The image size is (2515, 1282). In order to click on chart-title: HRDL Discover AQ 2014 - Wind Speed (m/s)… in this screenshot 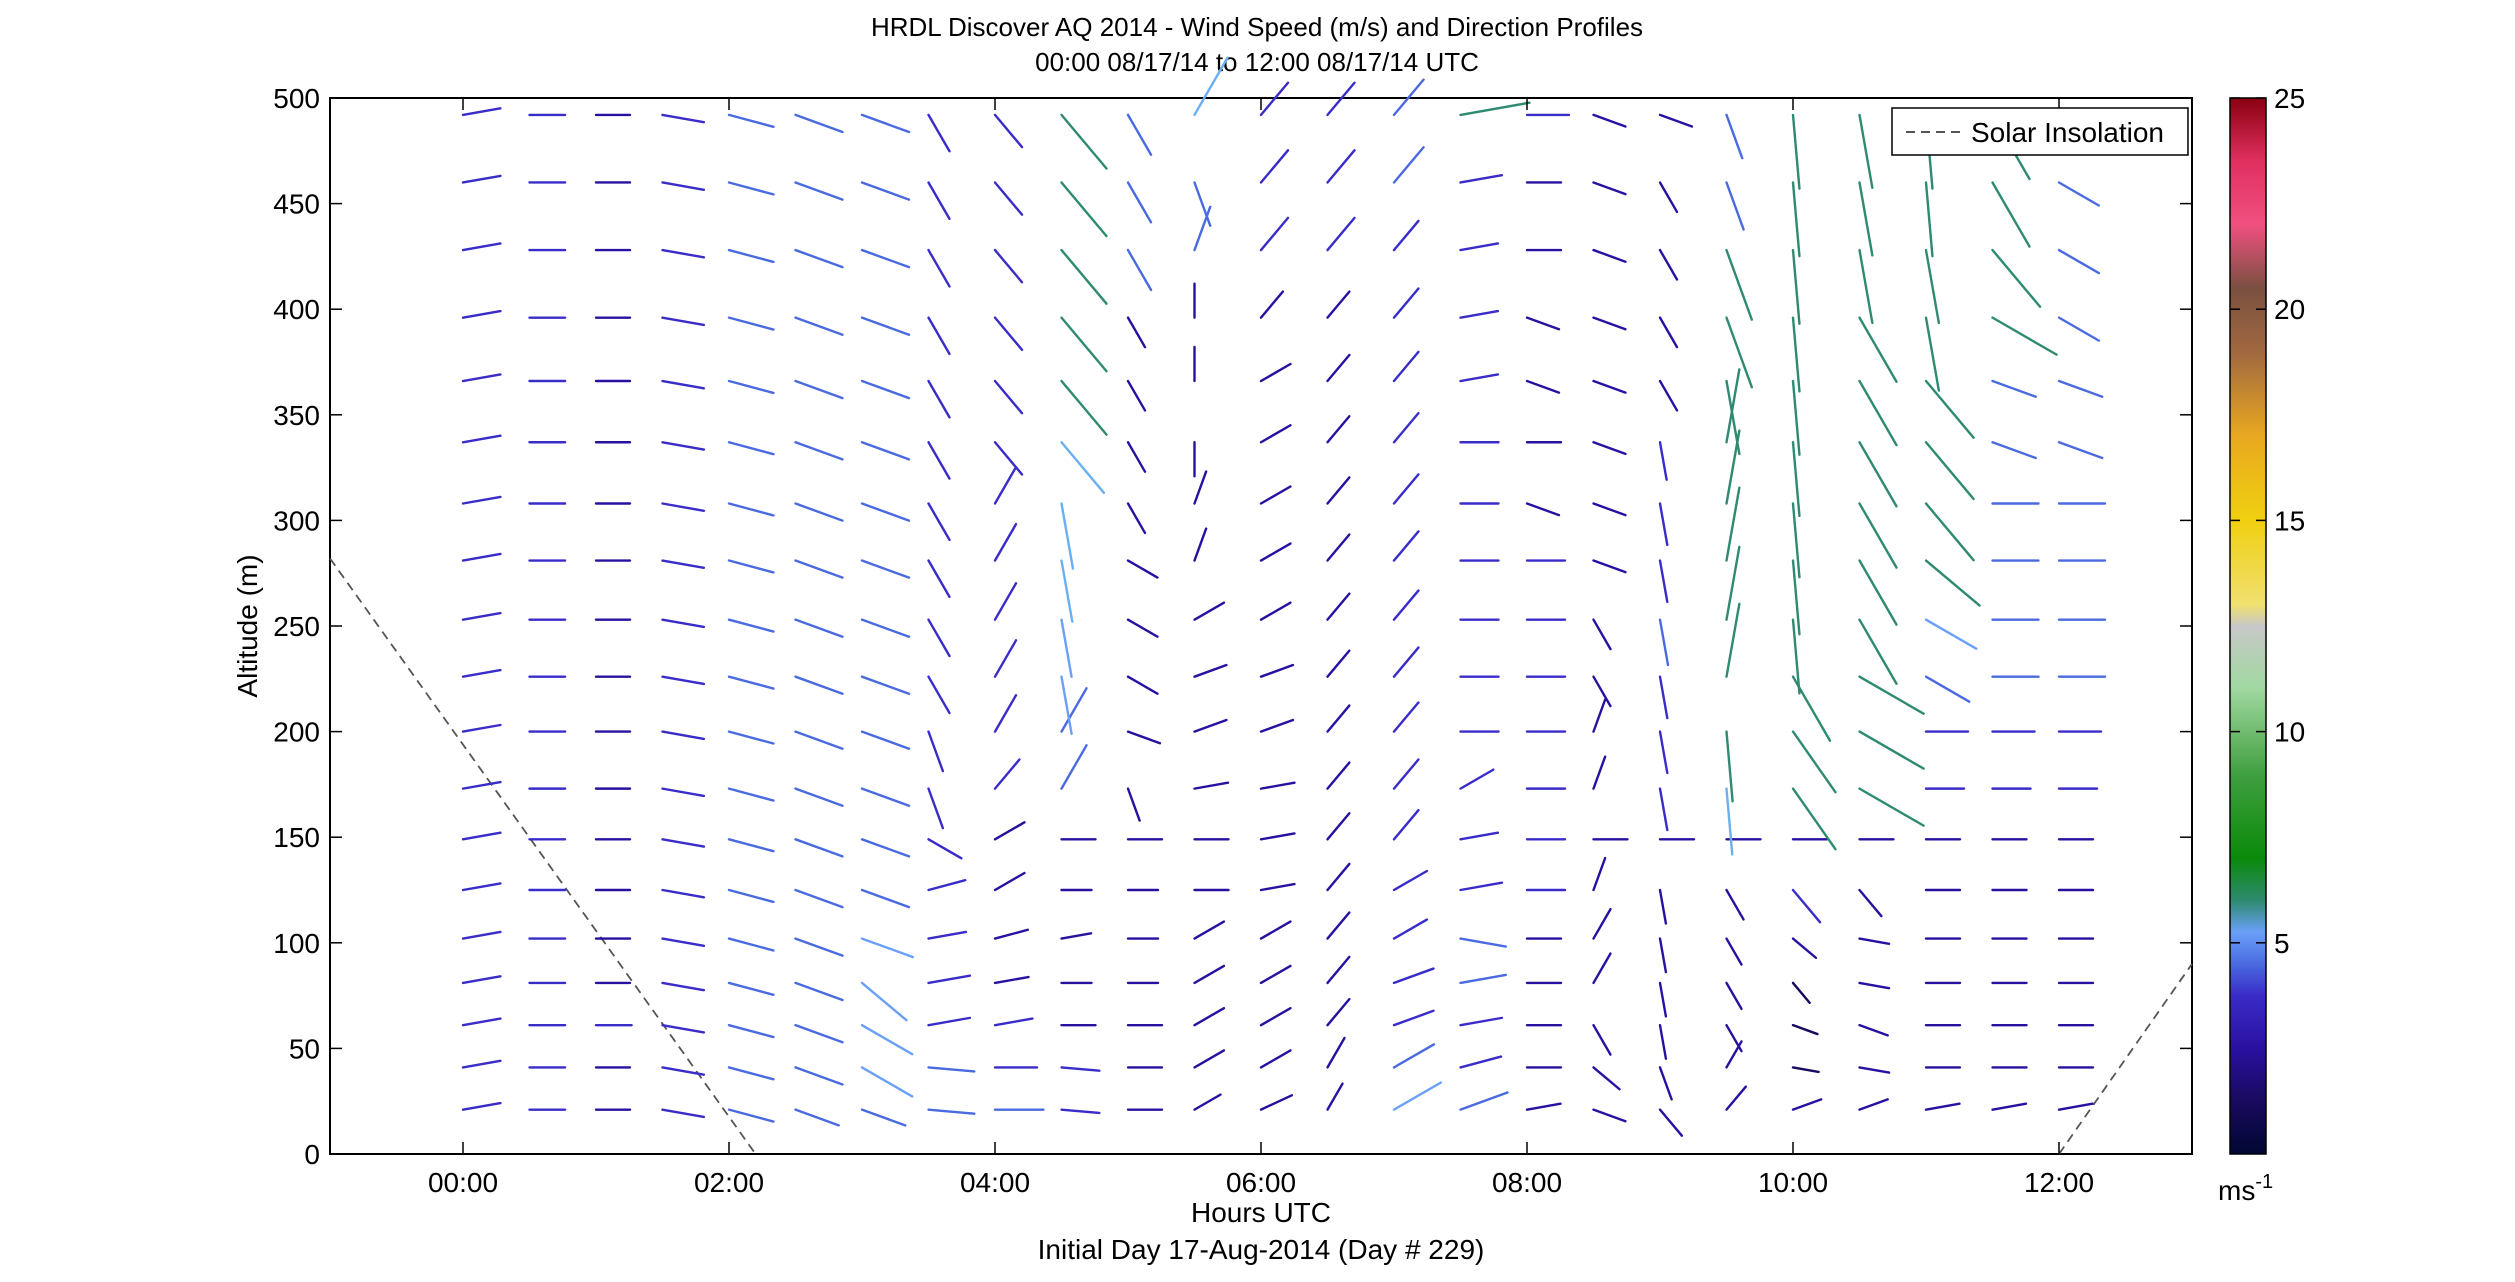, I will do `click(1257, 27)`.